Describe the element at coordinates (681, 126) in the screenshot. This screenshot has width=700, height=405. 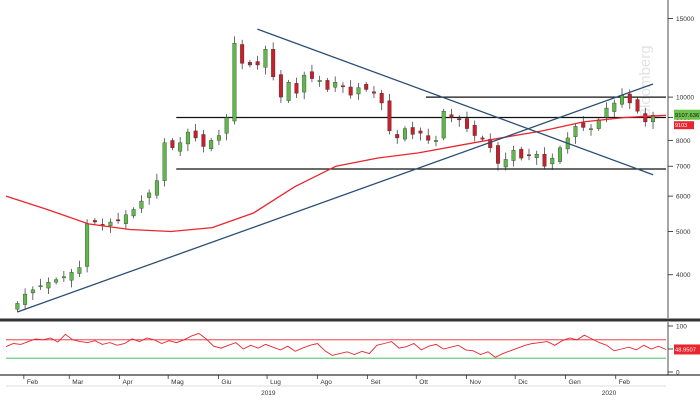
I see `moving-average-tag-label: 9103` at that location.